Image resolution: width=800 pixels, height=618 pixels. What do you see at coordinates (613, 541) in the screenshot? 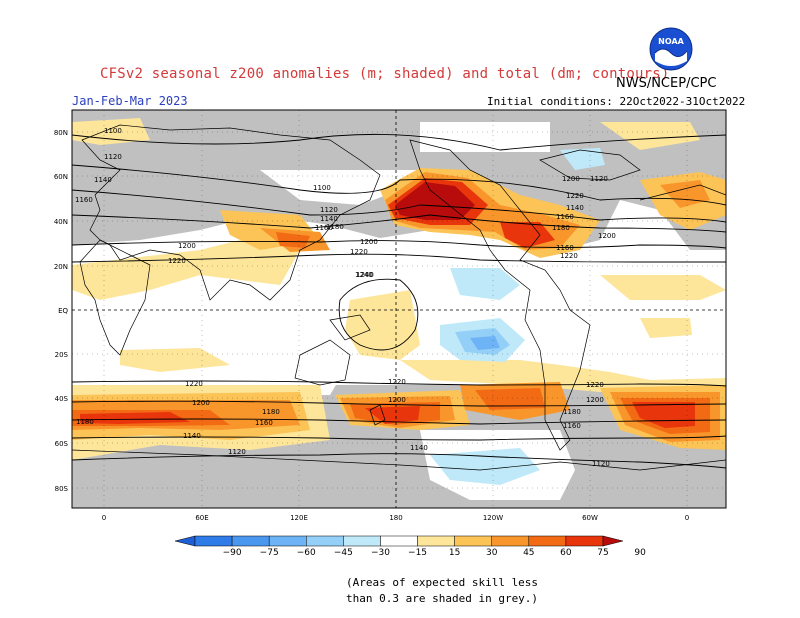
I see `colorbar-arrow-right` at bounding box center [613, 541].